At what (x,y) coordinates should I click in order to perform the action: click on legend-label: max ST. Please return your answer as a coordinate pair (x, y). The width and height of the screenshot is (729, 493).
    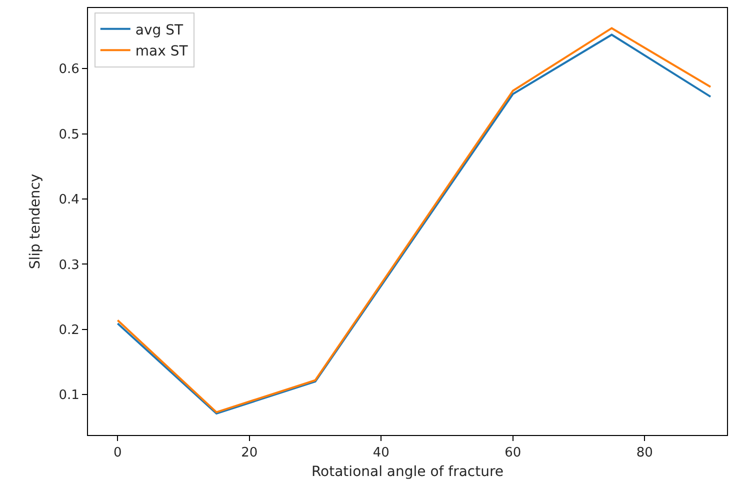
    Looking at the image, I should click on (161, 52).